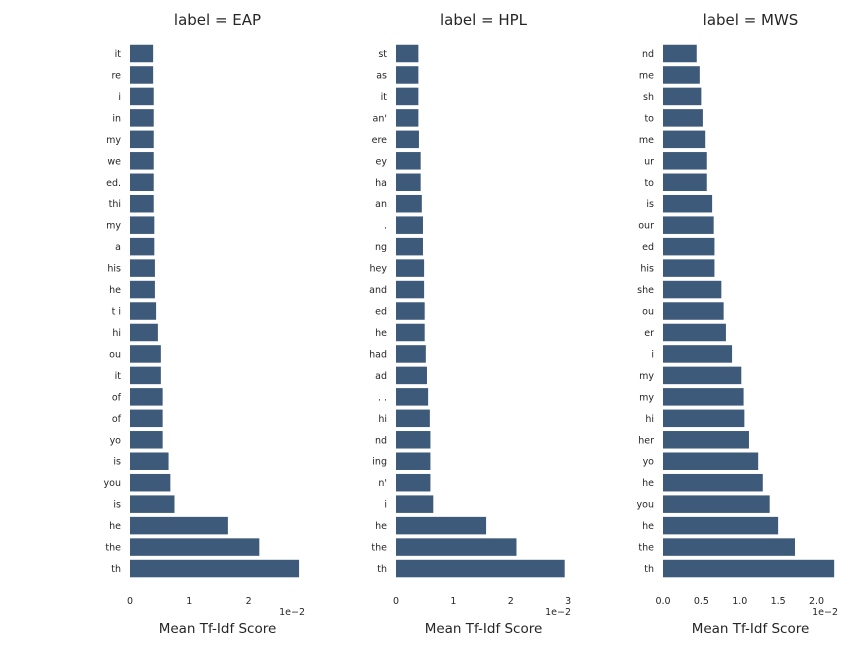 Image resolution: width=864 pixels, height=648 pixels. Describe the element at coordinates (568, 601) in the screenshot. I see `x-tick-label: 3` at that location.